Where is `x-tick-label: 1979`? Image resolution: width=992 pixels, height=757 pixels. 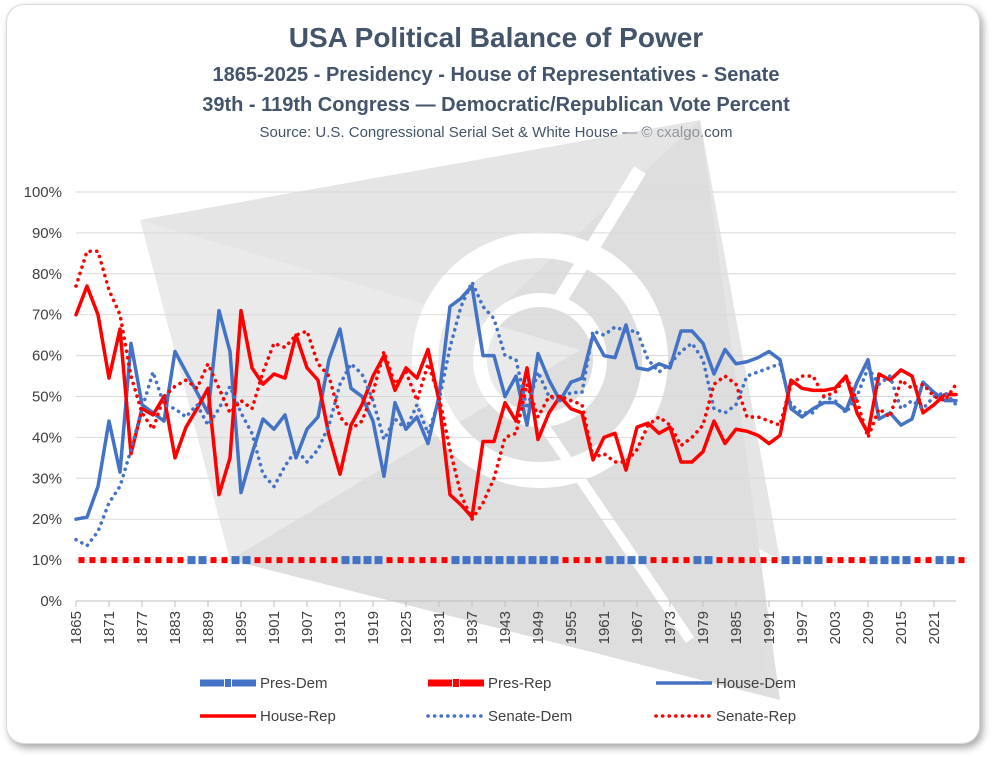
x-tick-label: 1979 is located at coordinates (703, 627).